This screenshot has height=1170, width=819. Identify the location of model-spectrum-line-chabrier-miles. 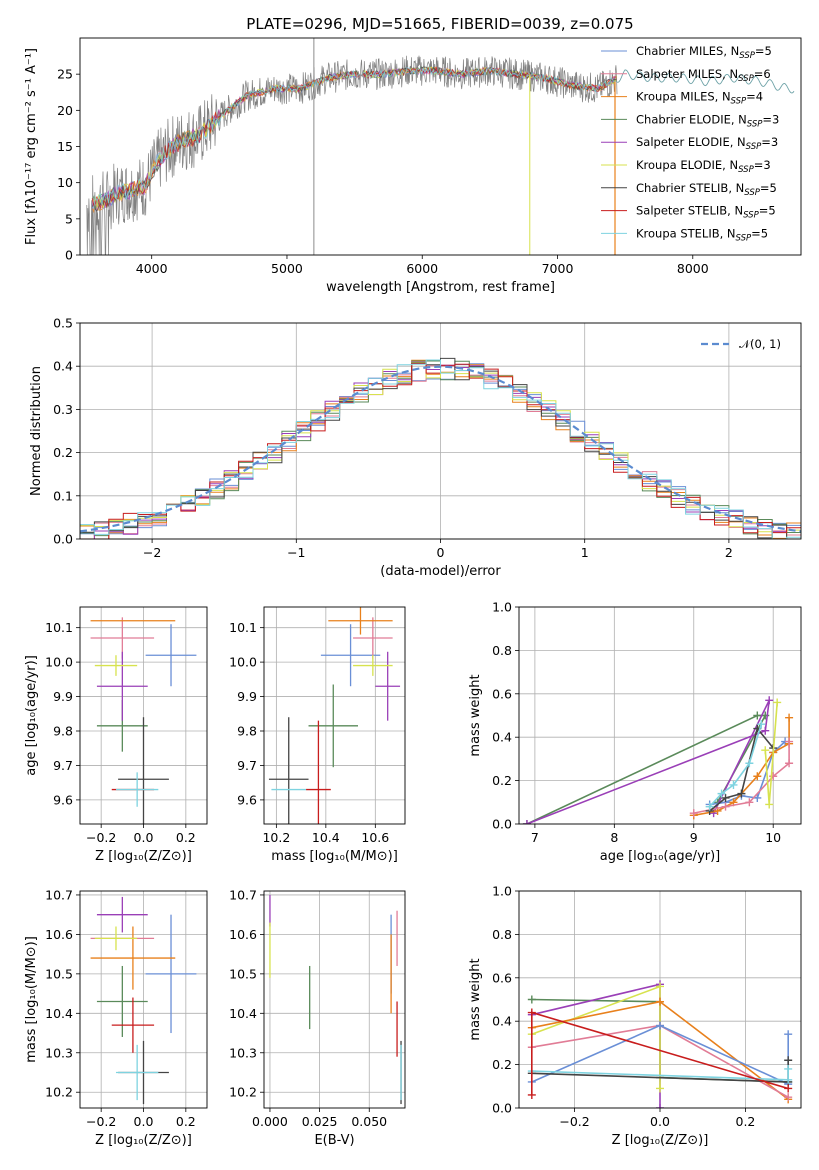
(354, 139).